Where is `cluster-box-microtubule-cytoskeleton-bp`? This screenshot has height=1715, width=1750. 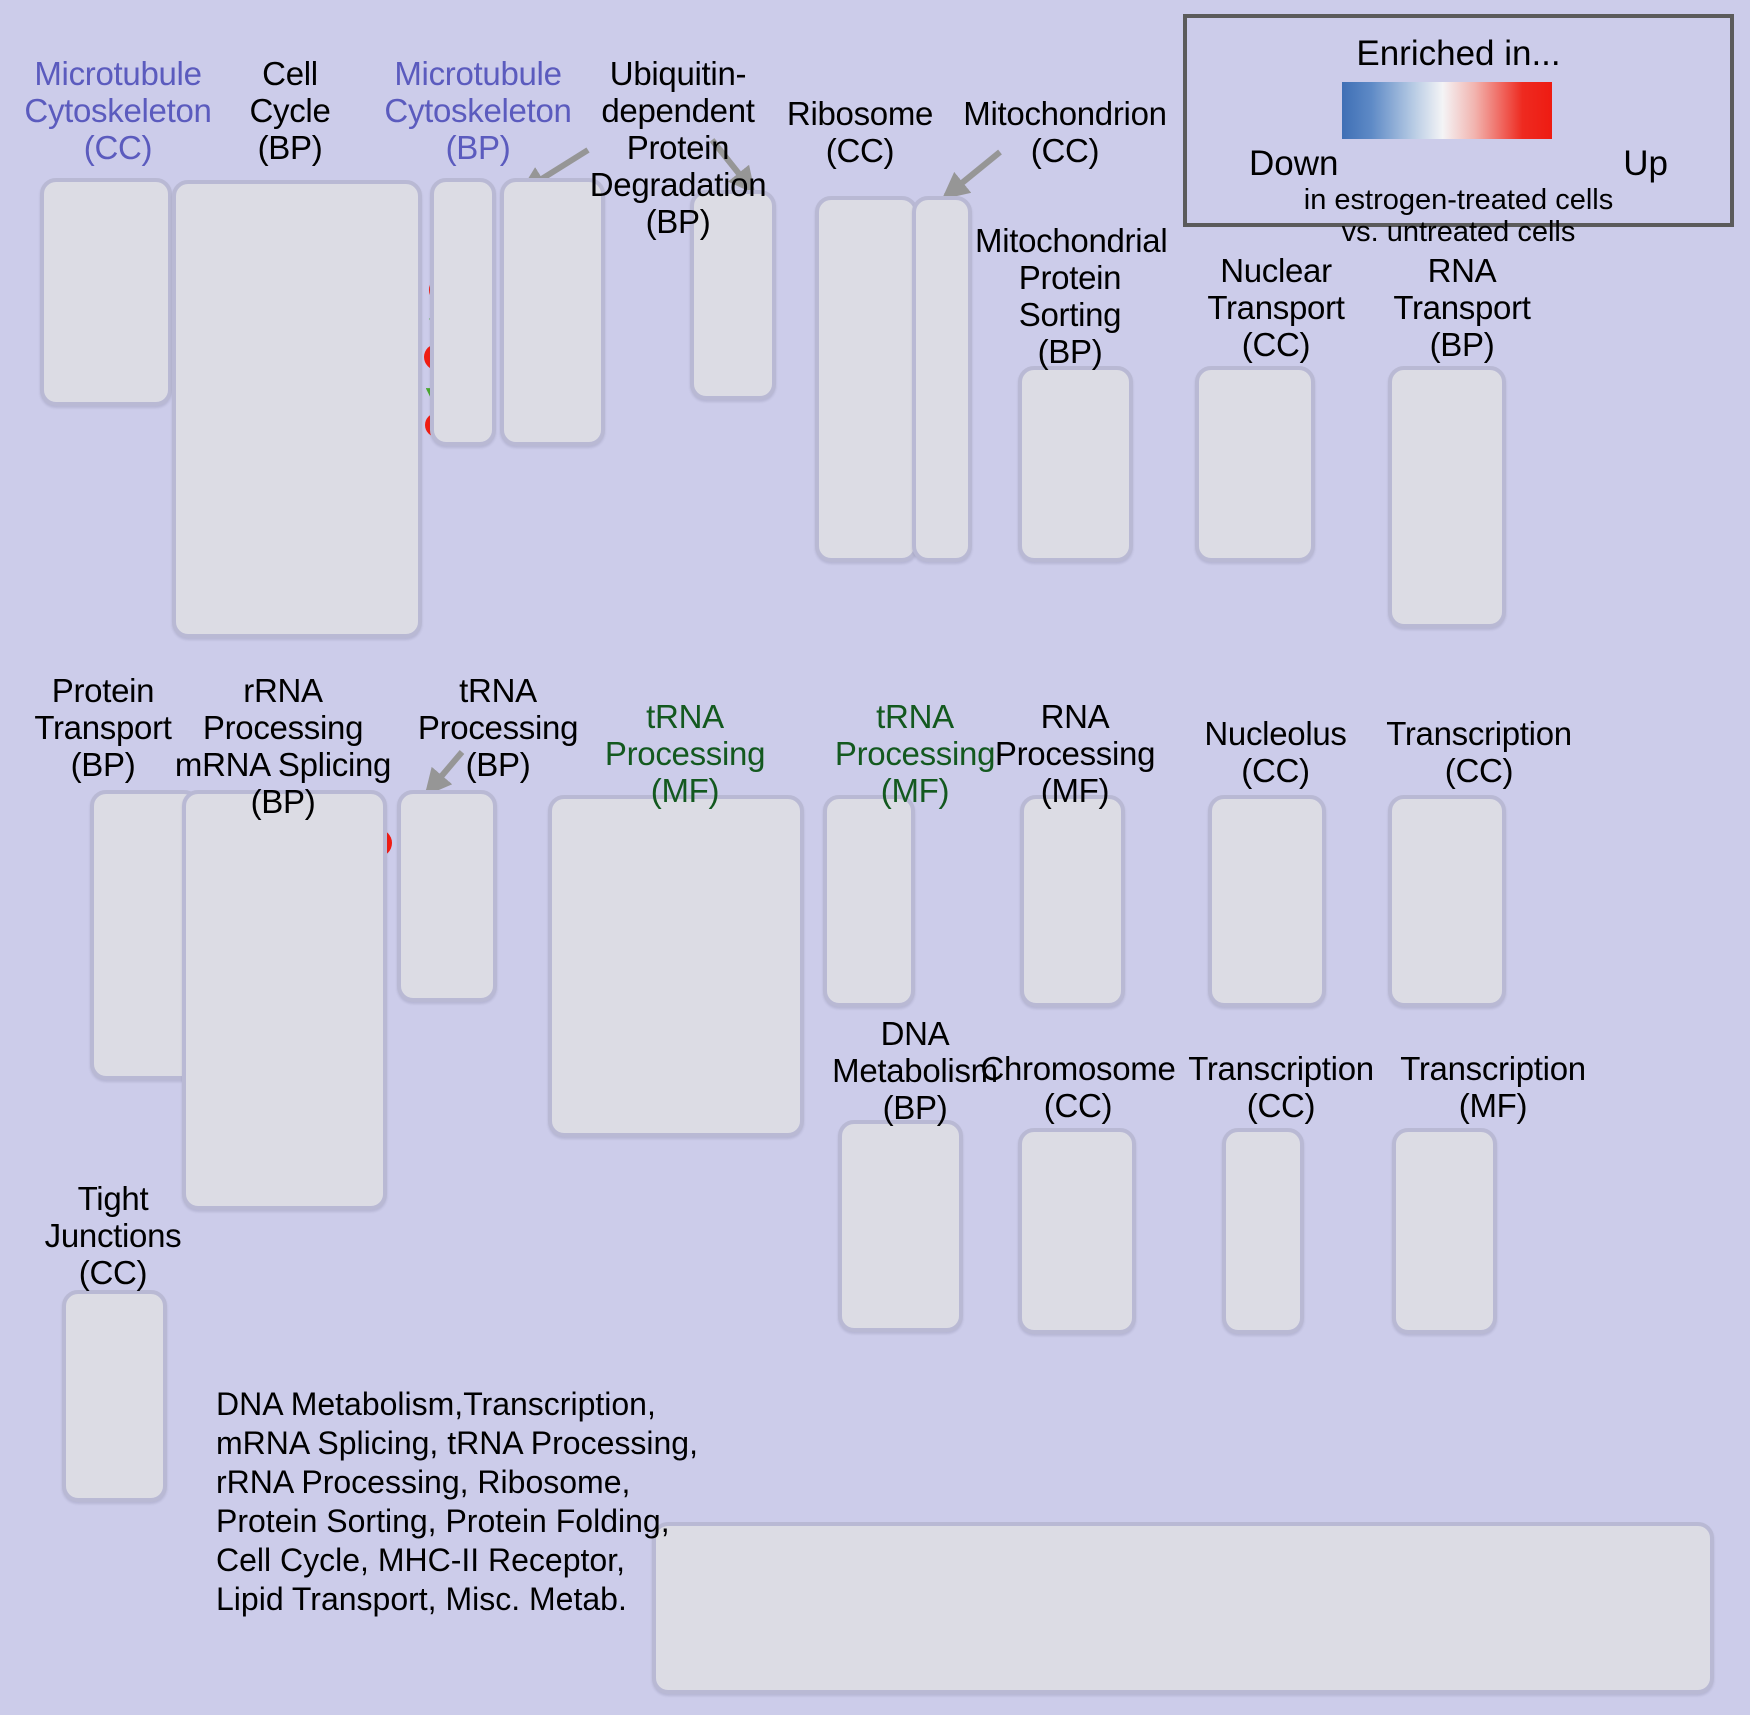
cluster-box-microtubule-cytoskeleton-bp is located at coordinates (463, 312).